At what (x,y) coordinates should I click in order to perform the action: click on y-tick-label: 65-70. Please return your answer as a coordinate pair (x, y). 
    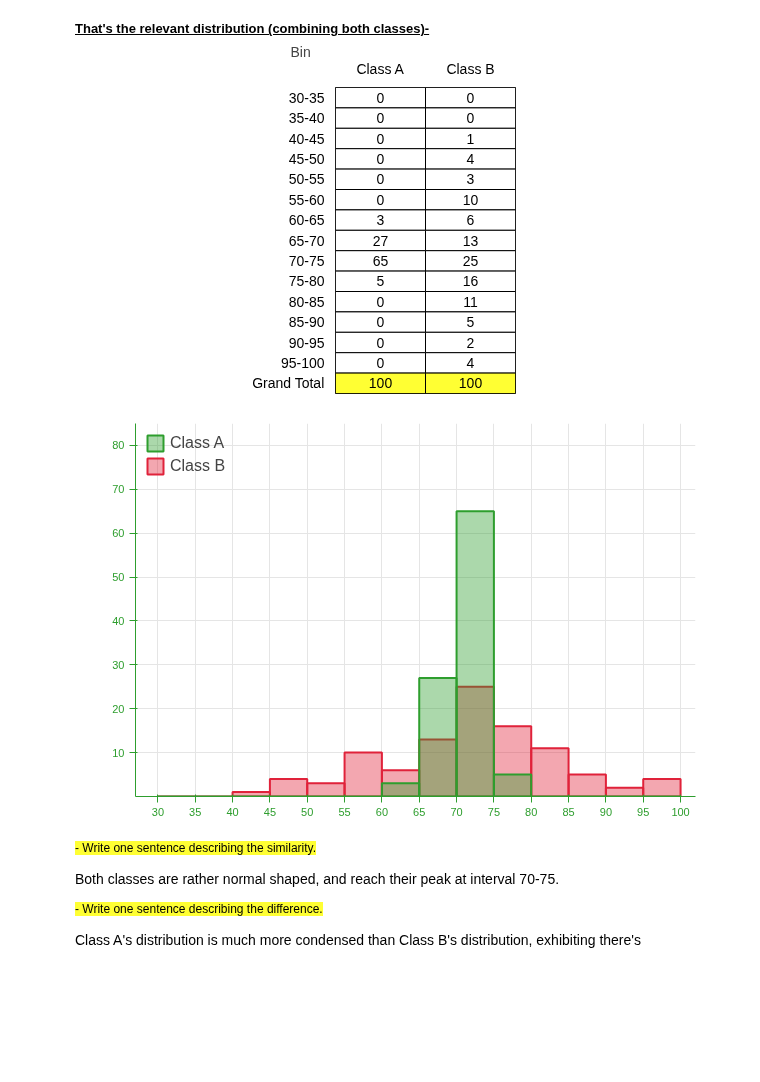
    Looking at the image, I should click on (306, 240).